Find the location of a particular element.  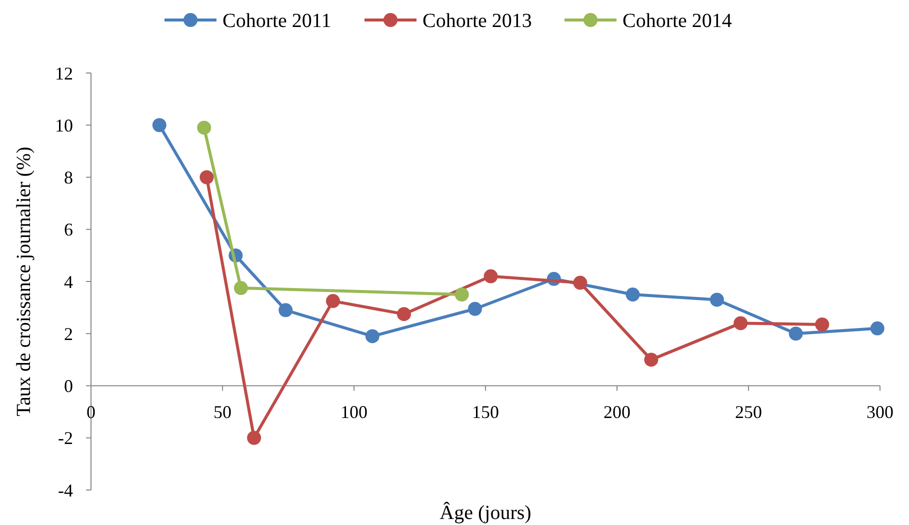

x-tick-label: 100 is located at coordinates (354, 412).